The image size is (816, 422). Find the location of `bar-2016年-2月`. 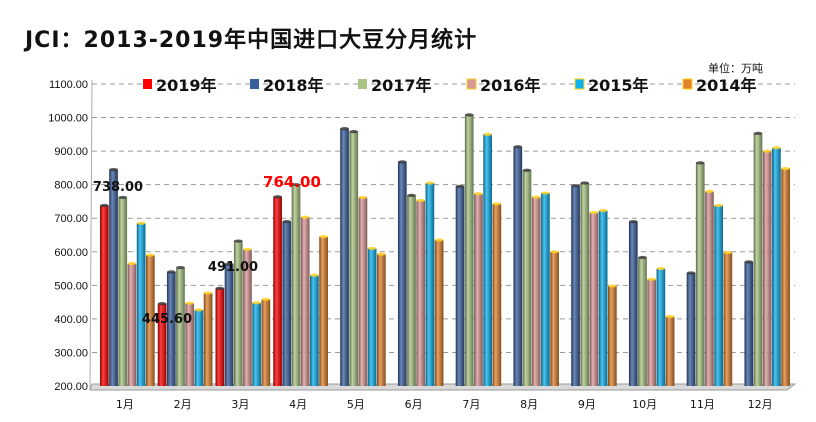

bar-2016年-2月 is located at coordinates (190, 344).